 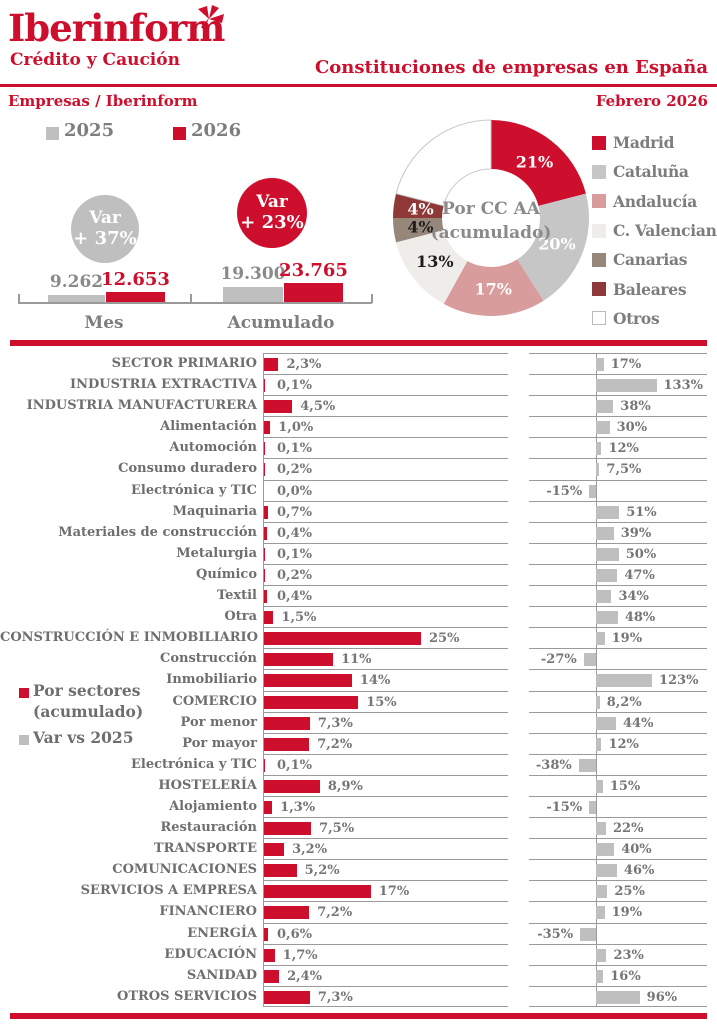 What do you see at coordinates (305, 976) in the screenshot?
I see `share-value-sanidad: 2,4%` at bounding box center [305, 976].